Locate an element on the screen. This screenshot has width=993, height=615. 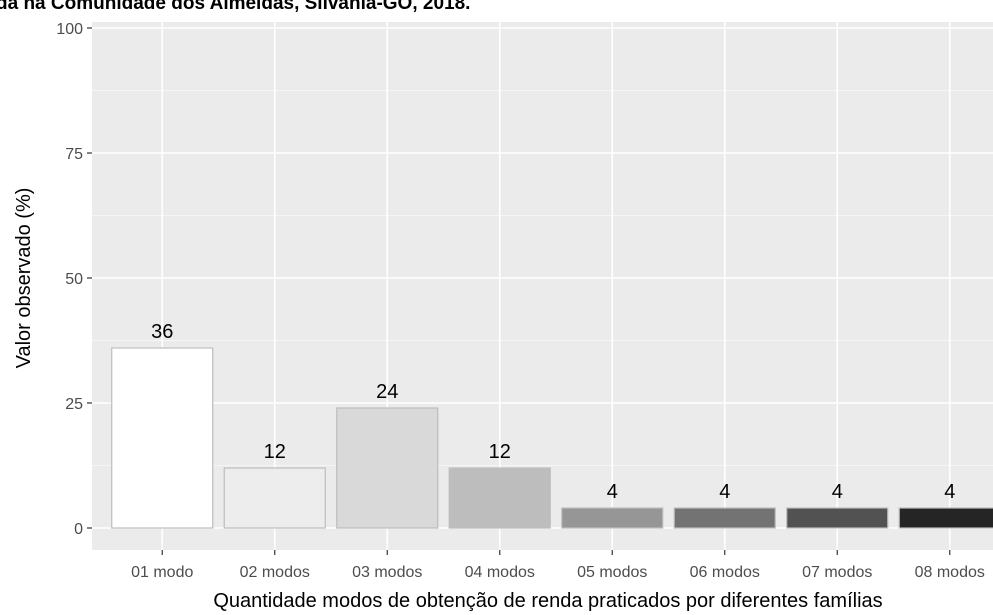
bar-01-modo is located at coordinates (162, 438).